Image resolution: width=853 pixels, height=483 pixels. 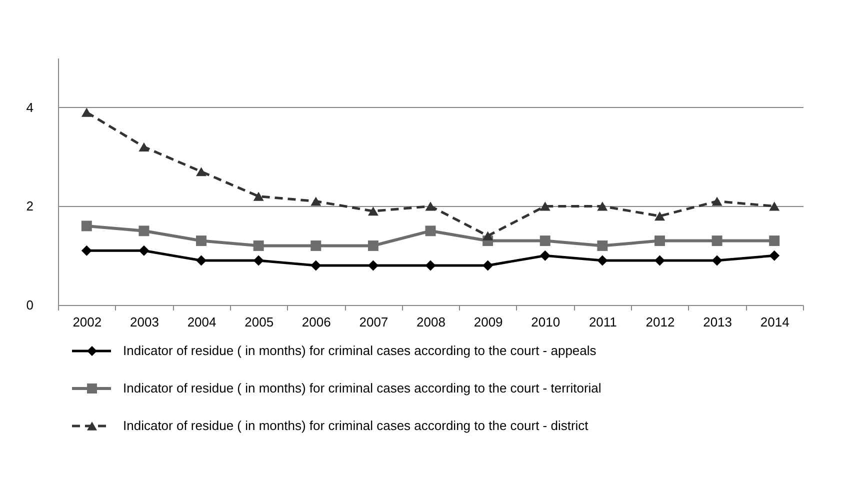 I want to click on x-tick-label: 2002, so click(x=87, y=322).